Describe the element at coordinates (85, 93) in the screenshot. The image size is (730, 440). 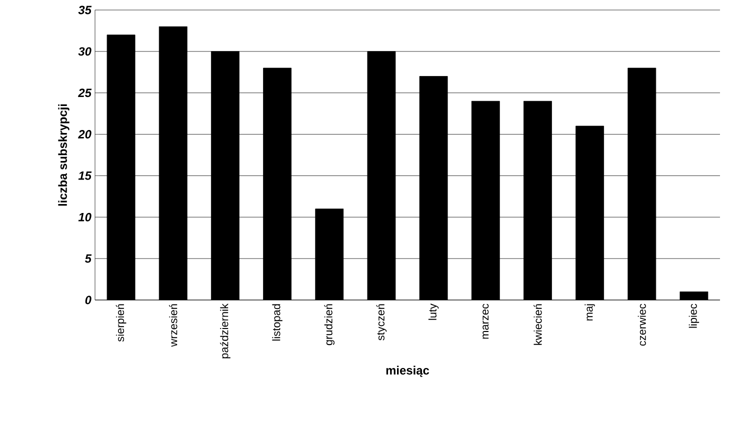
I see `y-tick-label: 25` at that location.